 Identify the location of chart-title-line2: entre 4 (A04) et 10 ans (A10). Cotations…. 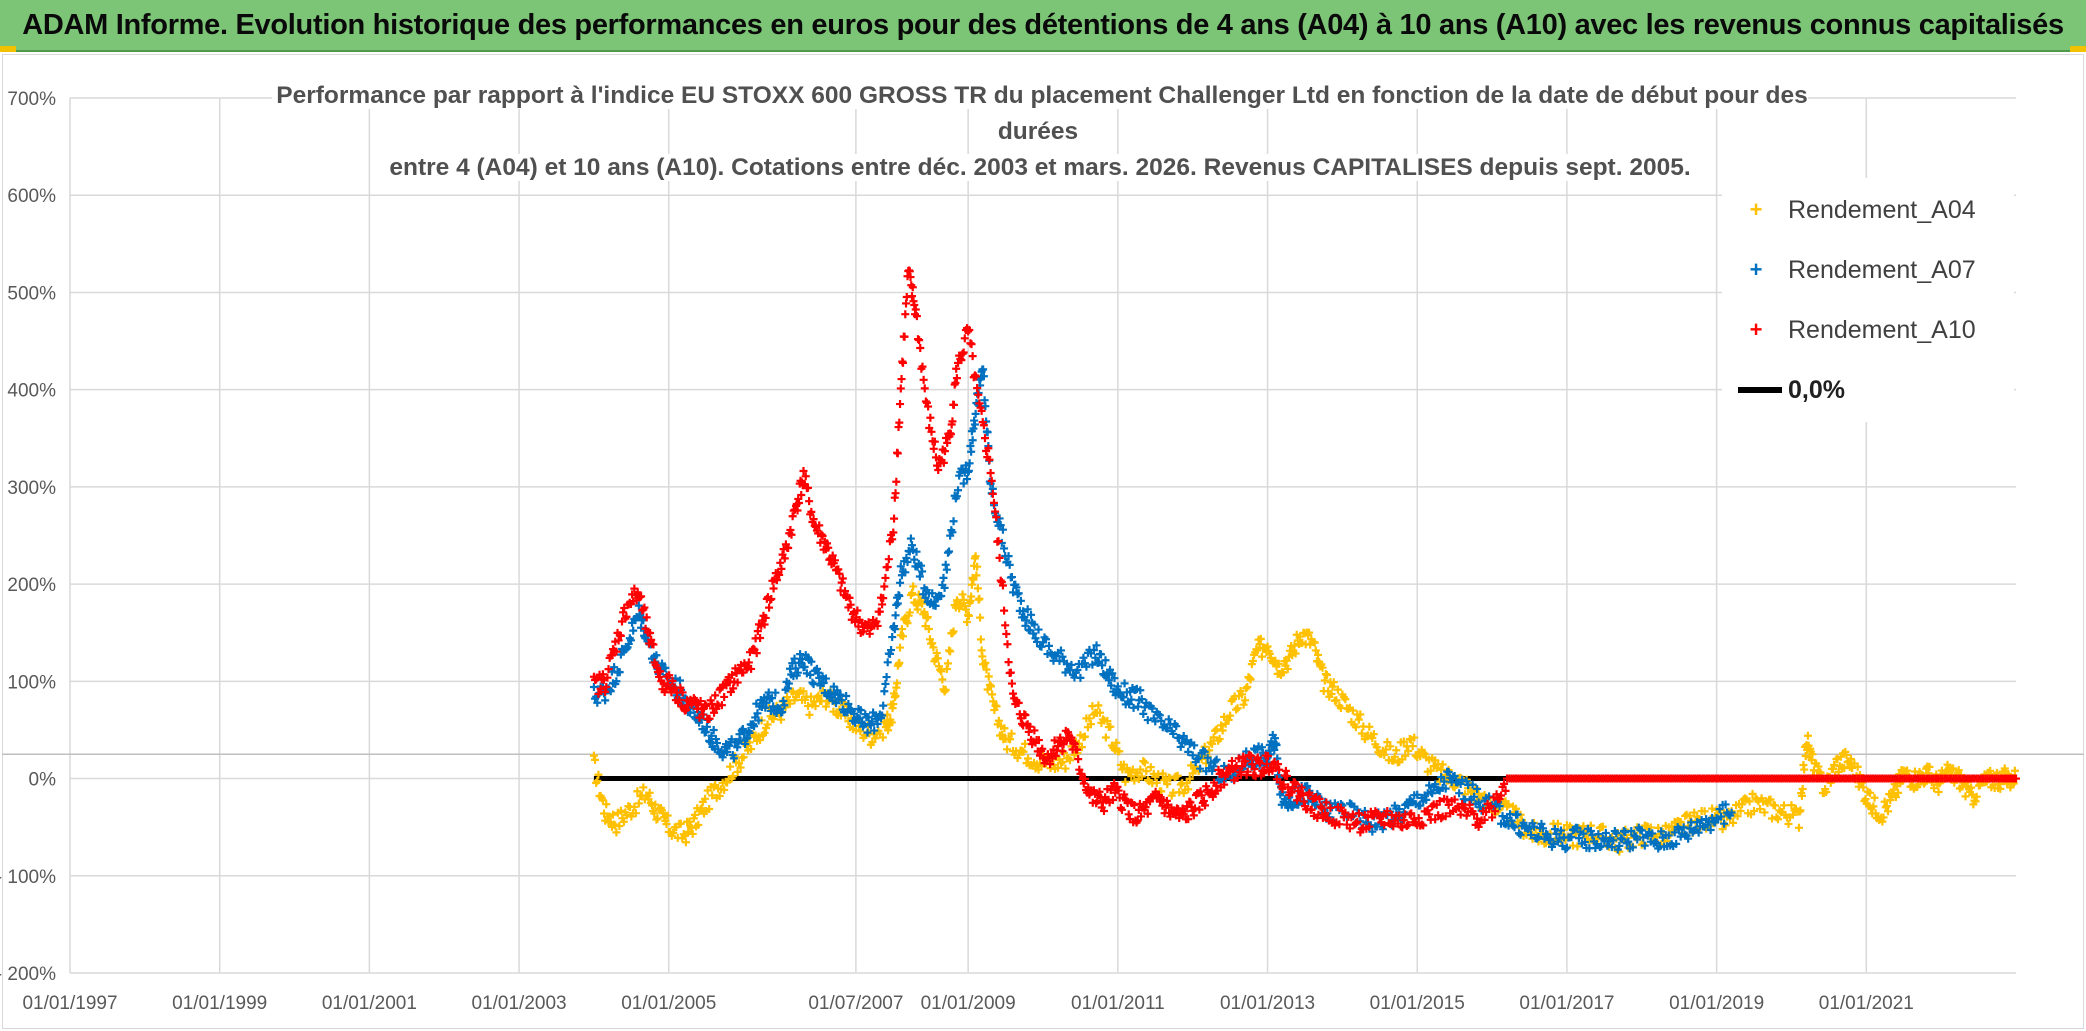
(1040, 167).